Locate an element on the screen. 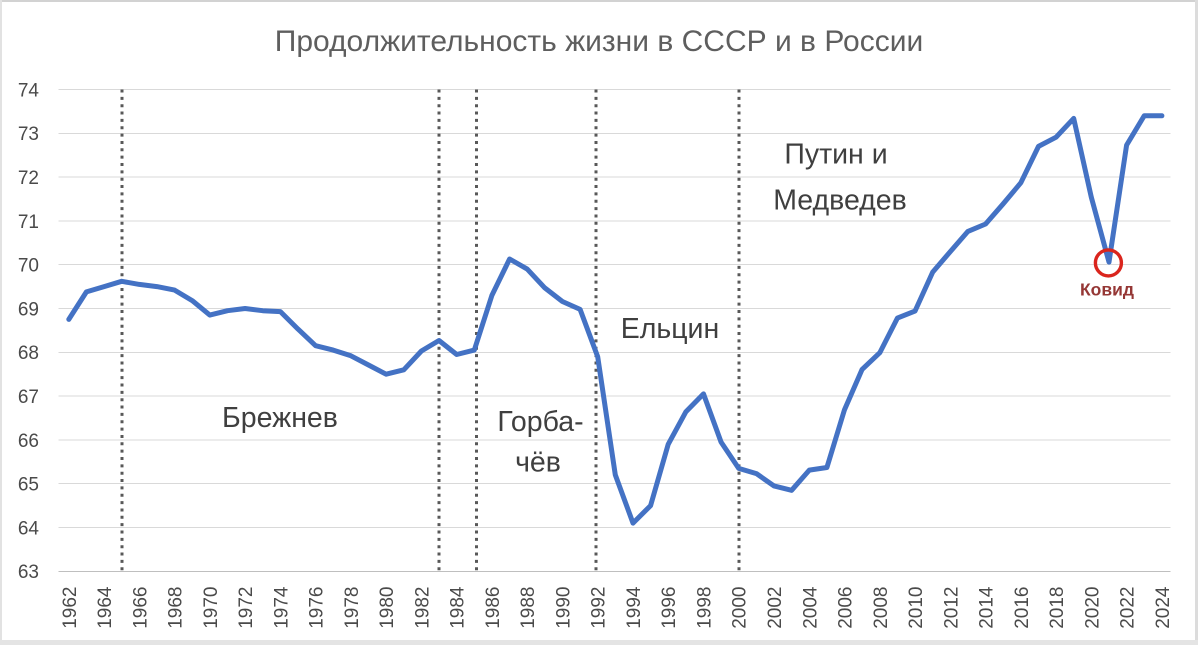 The height and width of the screenshot is (650, 1198). svg-text: Брежнев is located at coordinates (280, 418).